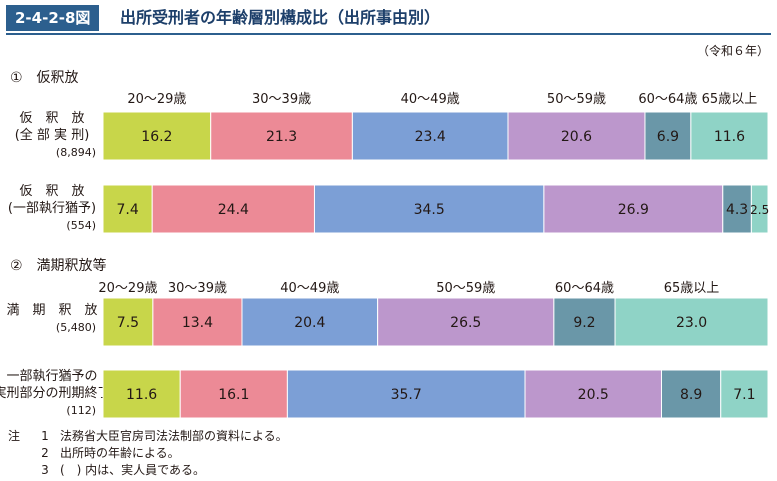 Image resolution: width=777 pixels, height=481 pixels. What do you see at coordinates (45, 453) in the screenshot?
I see `note-number: 2` at bounding box center [45, 453].